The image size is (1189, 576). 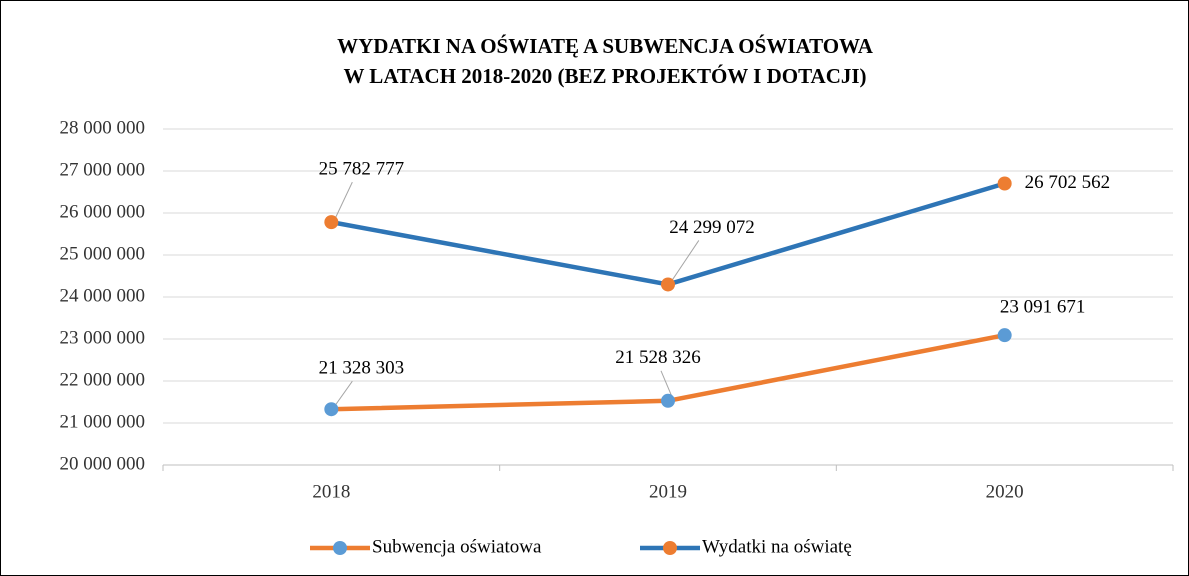 I want to click on chart-title: WYDATKI NA OŚWIATĘ A SUBWENCJA OŚWIATOWA, so click(x=605, y=46).